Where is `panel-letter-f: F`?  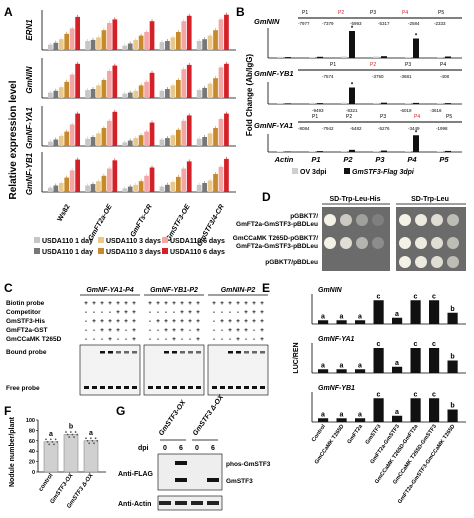
panel-letter-f: F is located at coordinates (7, 411).